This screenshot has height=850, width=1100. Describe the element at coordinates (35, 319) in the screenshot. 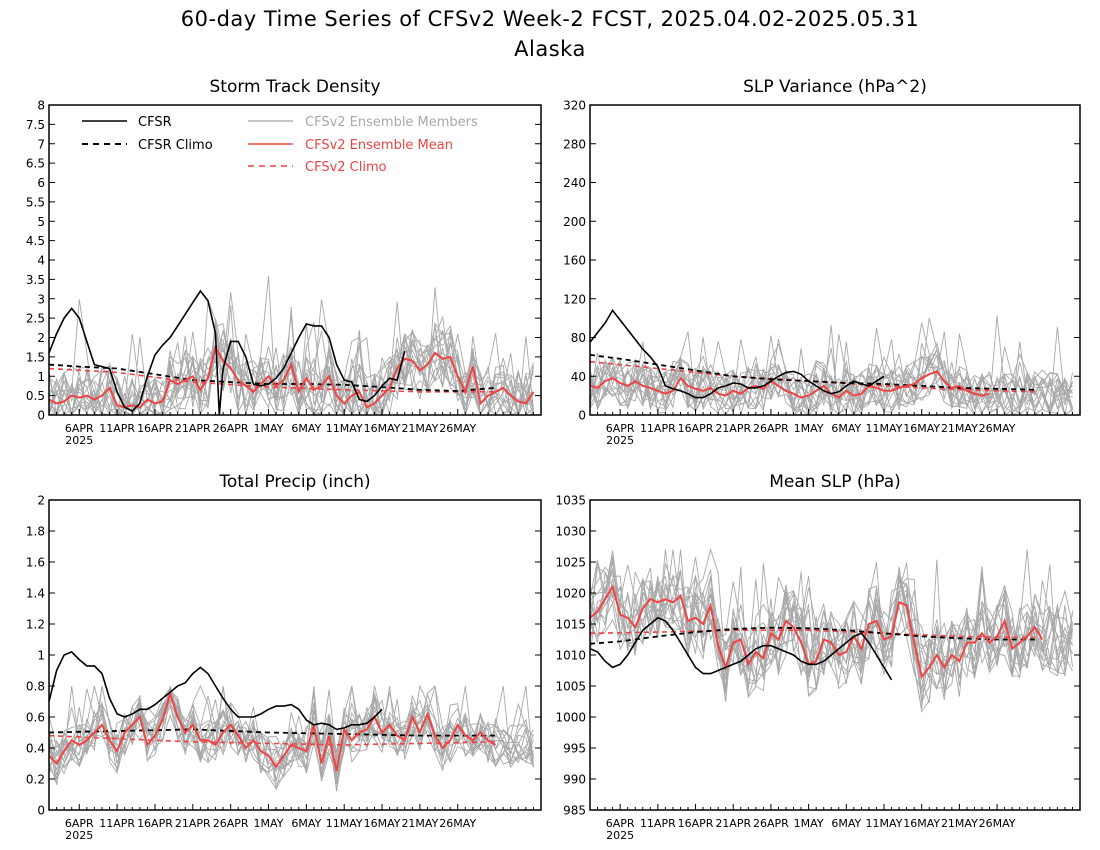

I see `y-tick-label: 2.5` at that location.